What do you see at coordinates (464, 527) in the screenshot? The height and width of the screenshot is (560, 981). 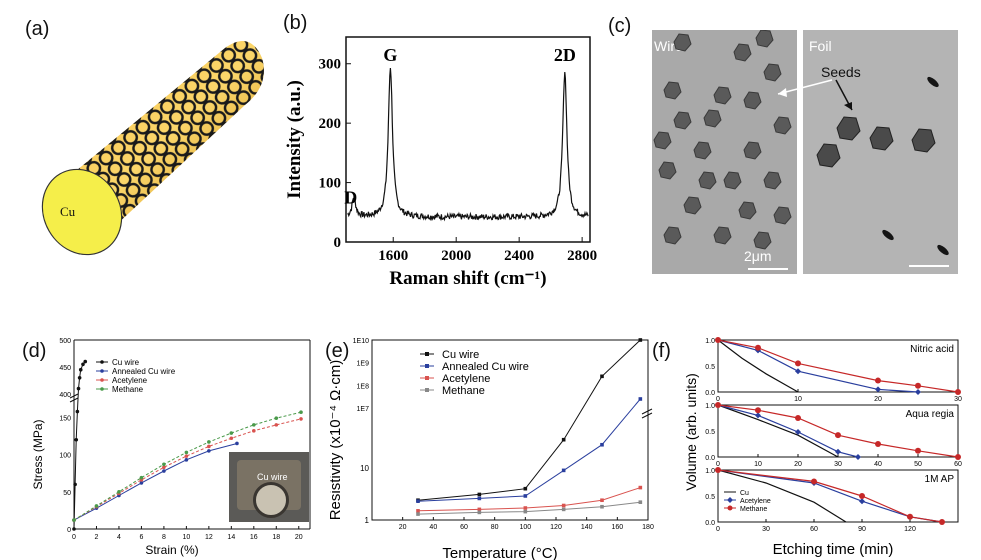 I see `x-tick-label: 60` at bounding box center [464, 527].